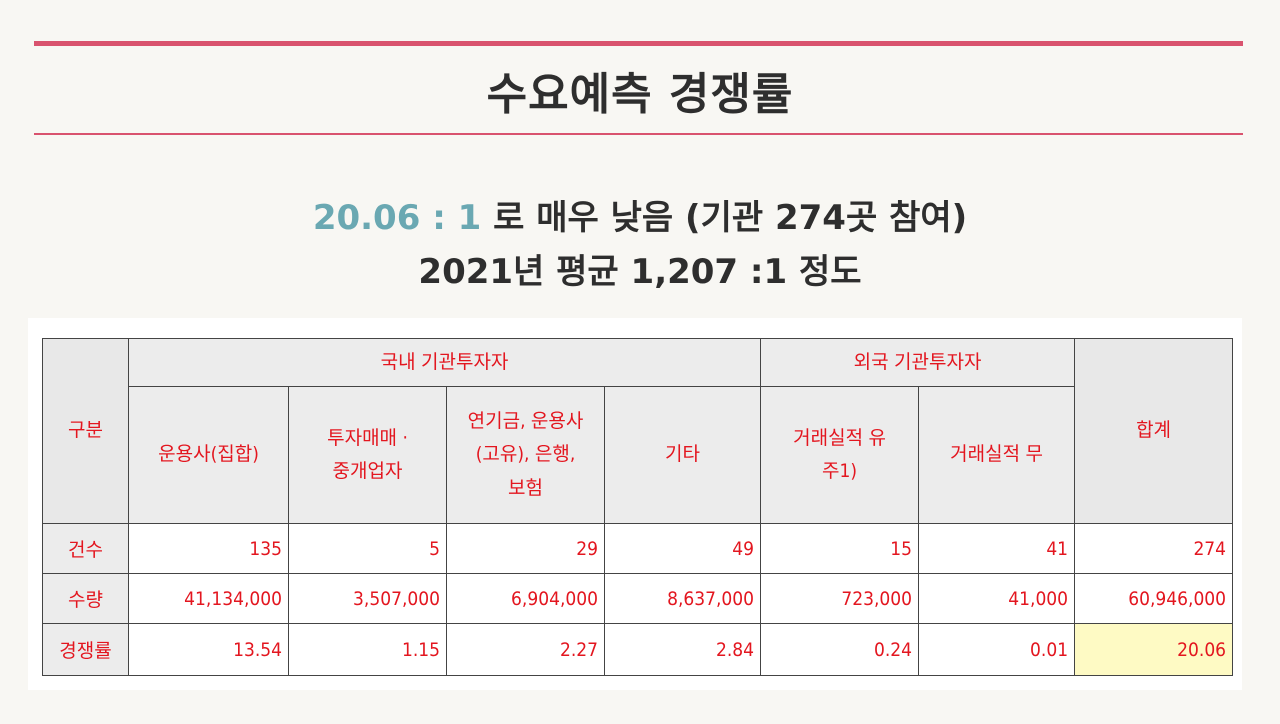  I want to click on table-cell: 41,000, so click(997, 598).